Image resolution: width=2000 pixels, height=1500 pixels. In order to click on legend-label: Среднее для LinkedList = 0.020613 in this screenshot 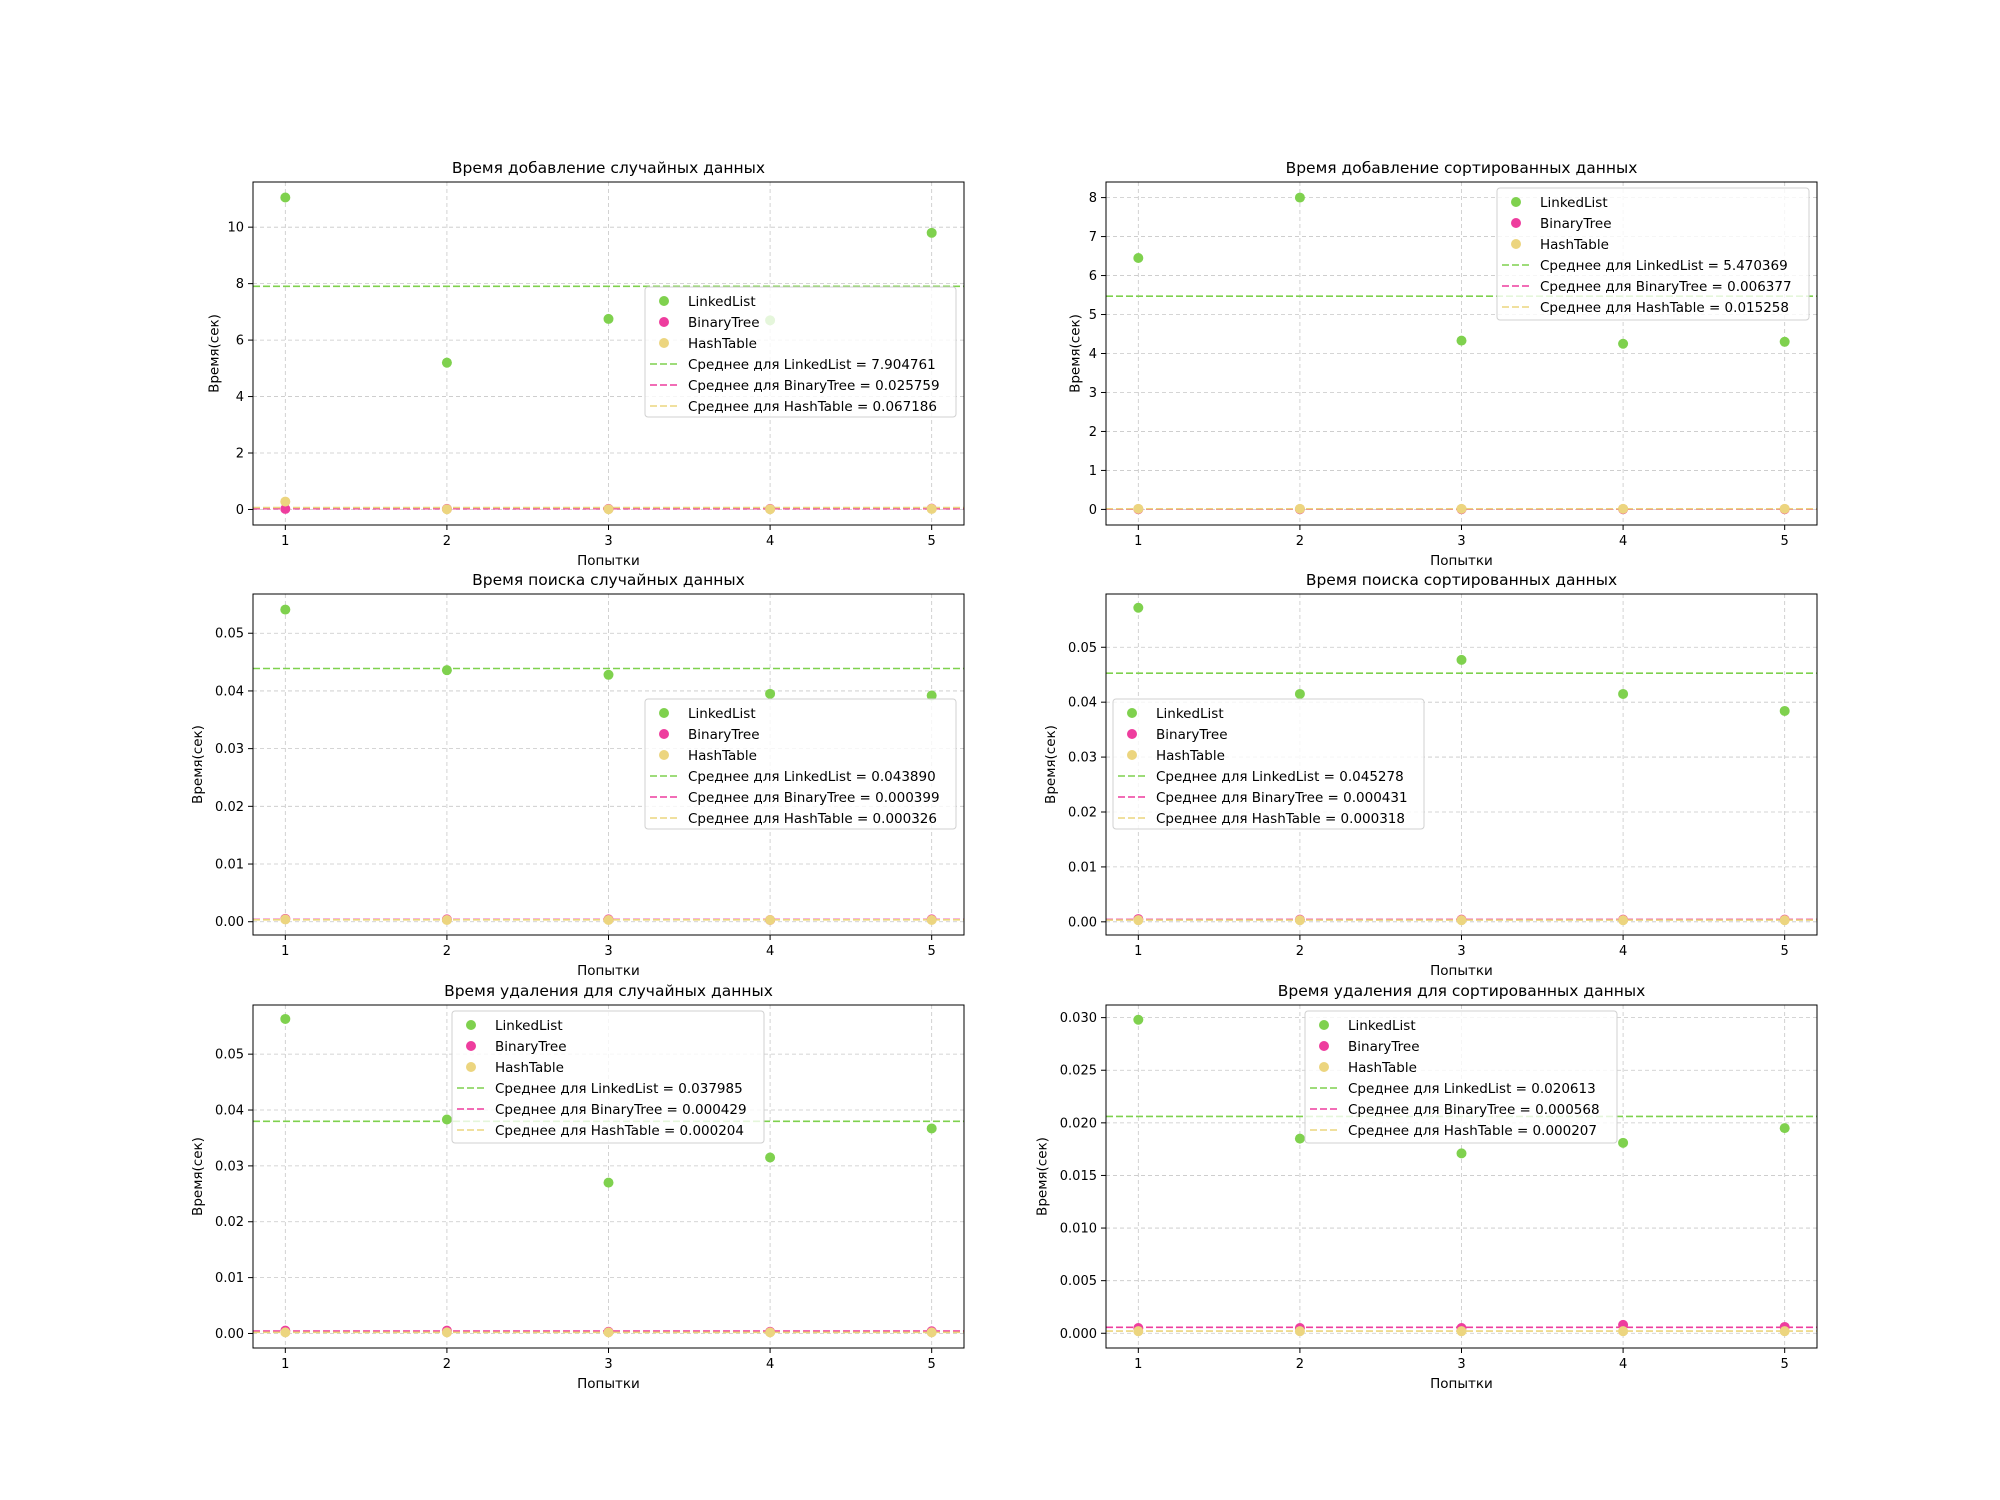, I will do `click(1472, 1089)`.